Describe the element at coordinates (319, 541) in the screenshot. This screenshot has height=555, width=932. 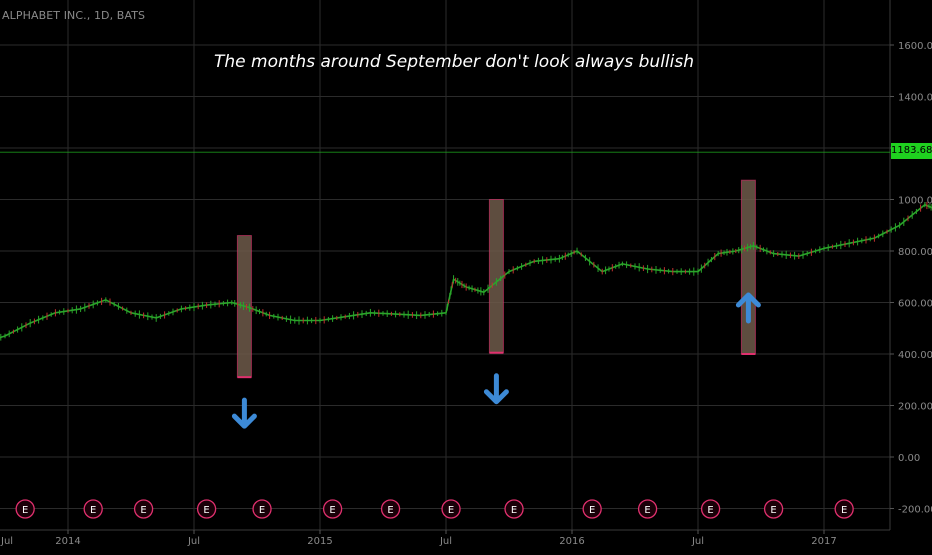
I see `x-tick-label: 2015` at that location.